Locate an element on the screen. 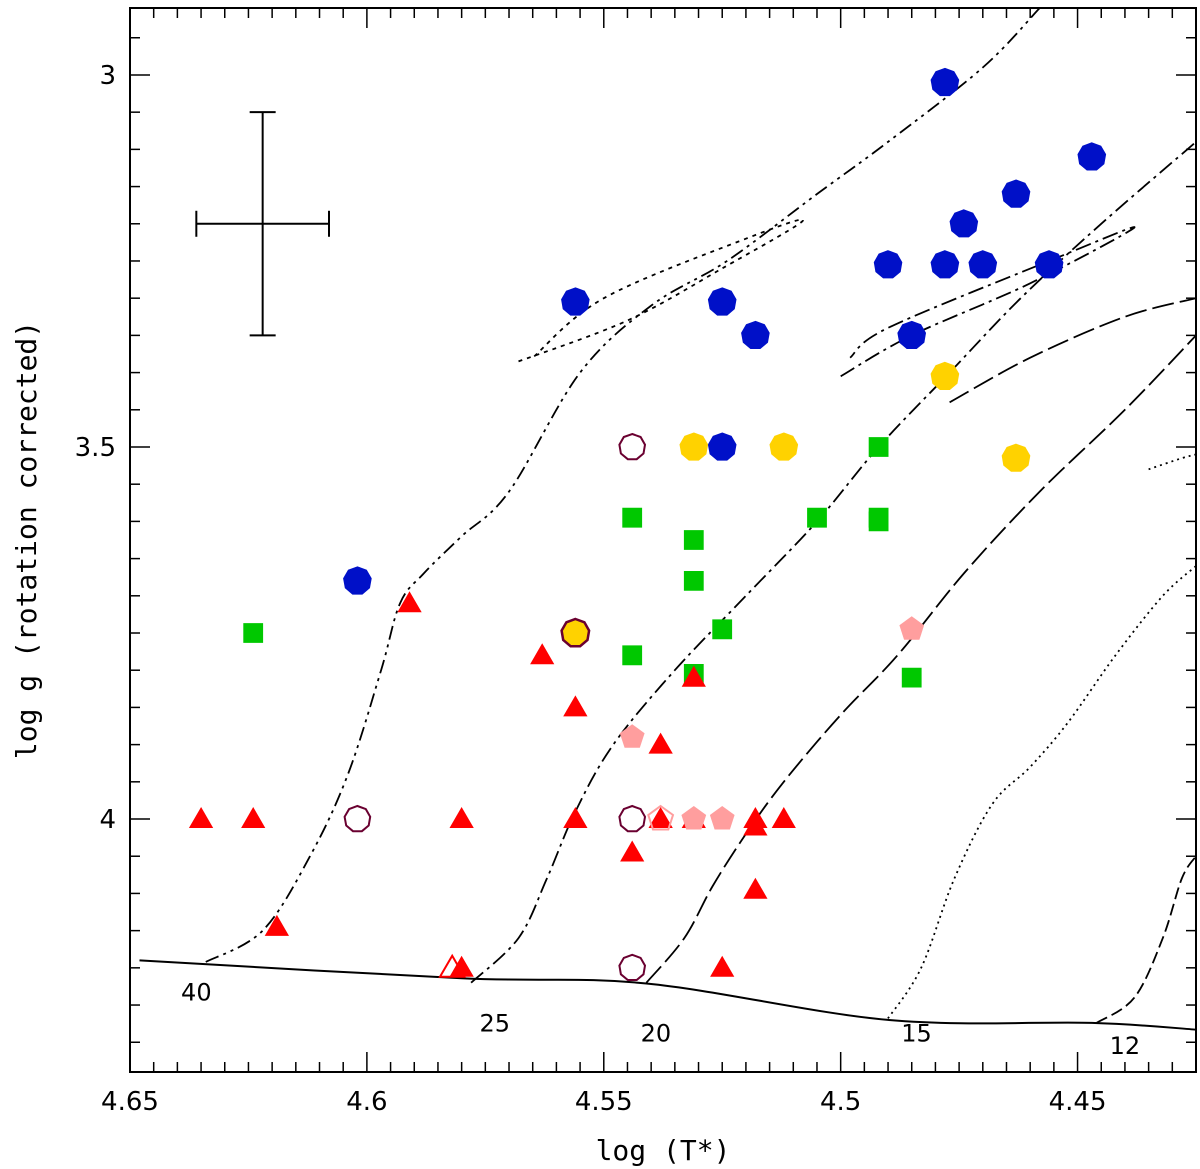 The image size is (1200, 1169). zams-line is located at coordinates (667, 995).